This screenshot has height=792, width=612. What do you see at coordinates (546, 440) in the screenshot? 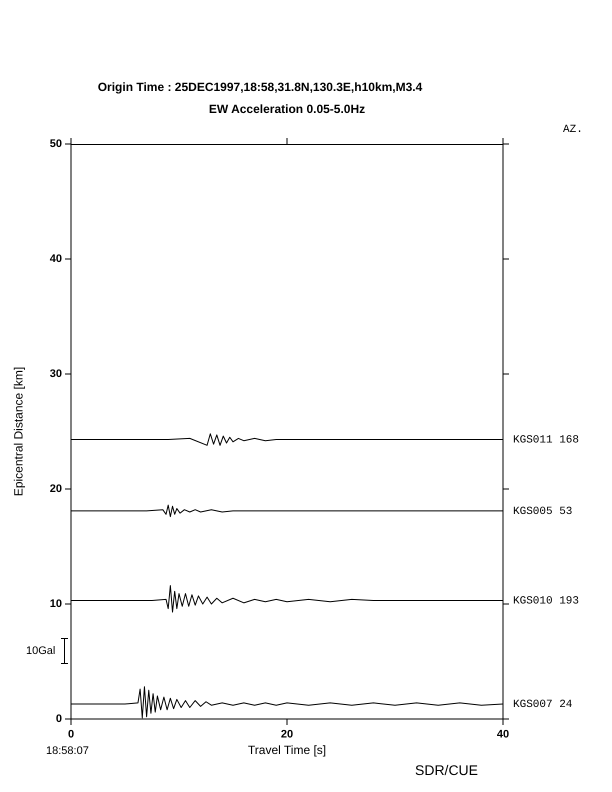
I see `series-label: KGS011 168` at bounding box center [546, 440].